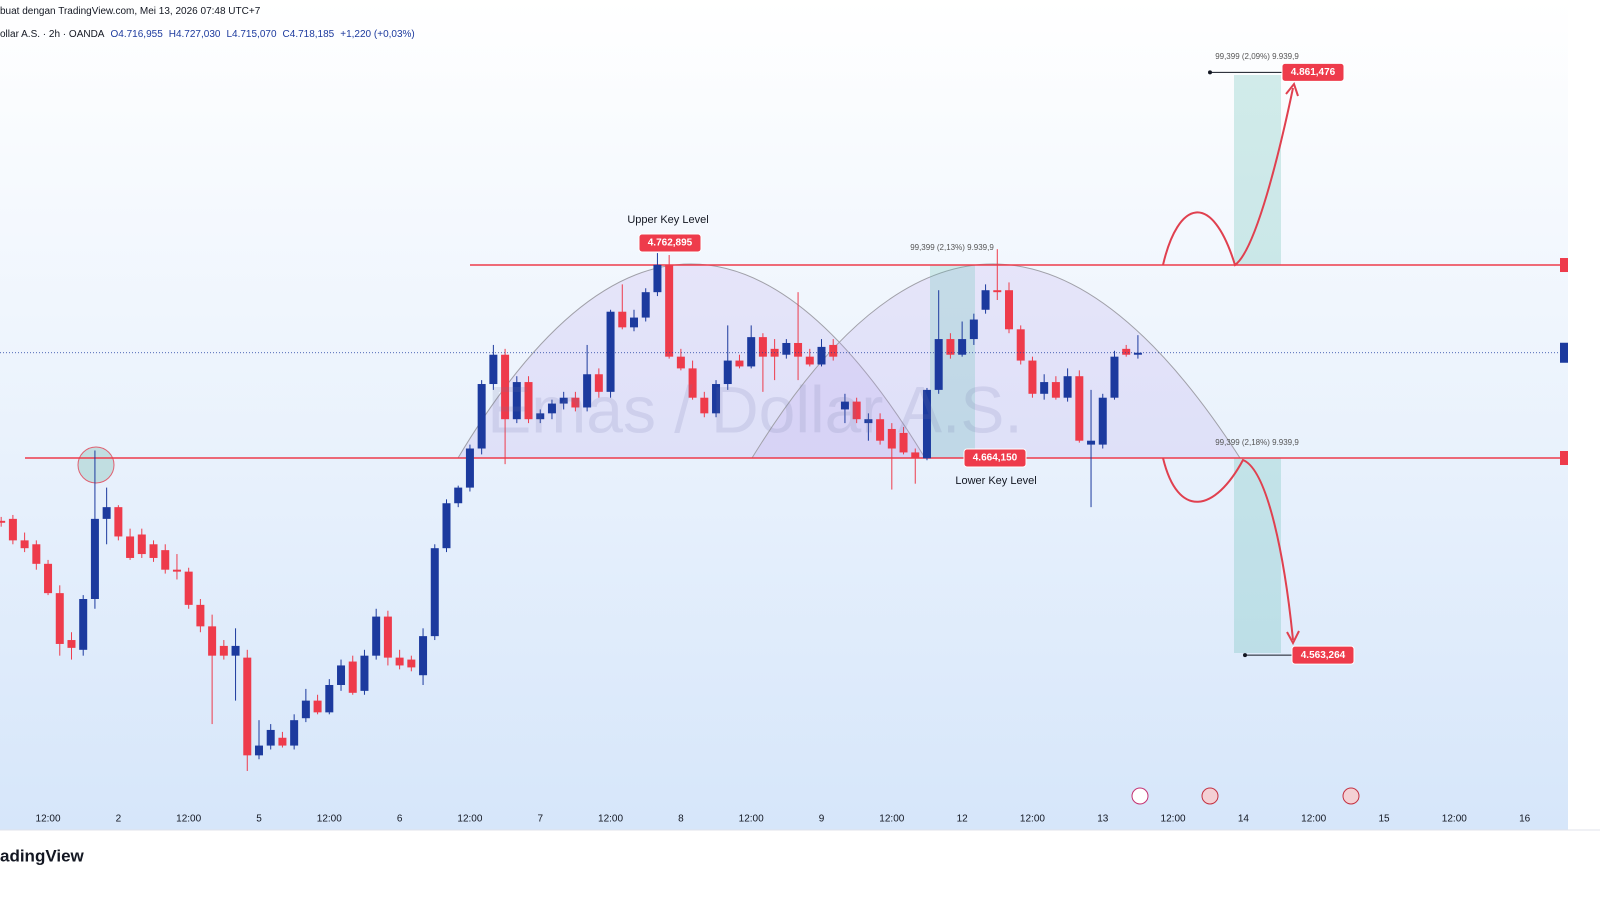  I want to click on target-price: 4.563,264, so click(1323, 655).